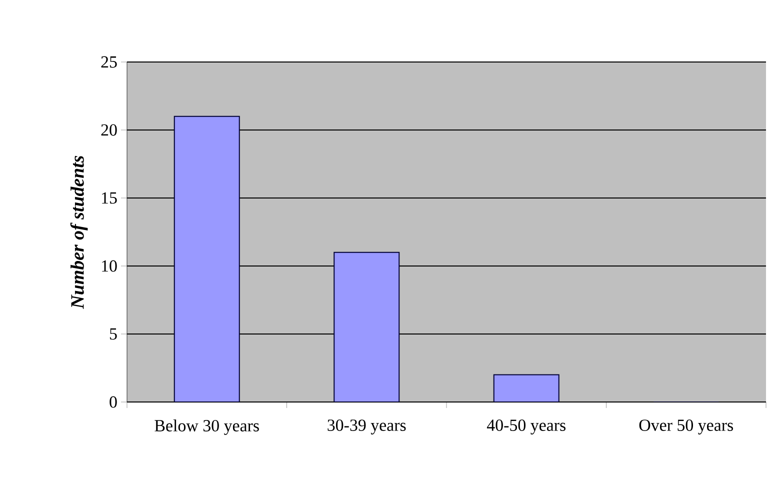  Describe the element at coordinates (526, 427) in the screenshot. I see `x-tick-label: 40-50 years` at that location.